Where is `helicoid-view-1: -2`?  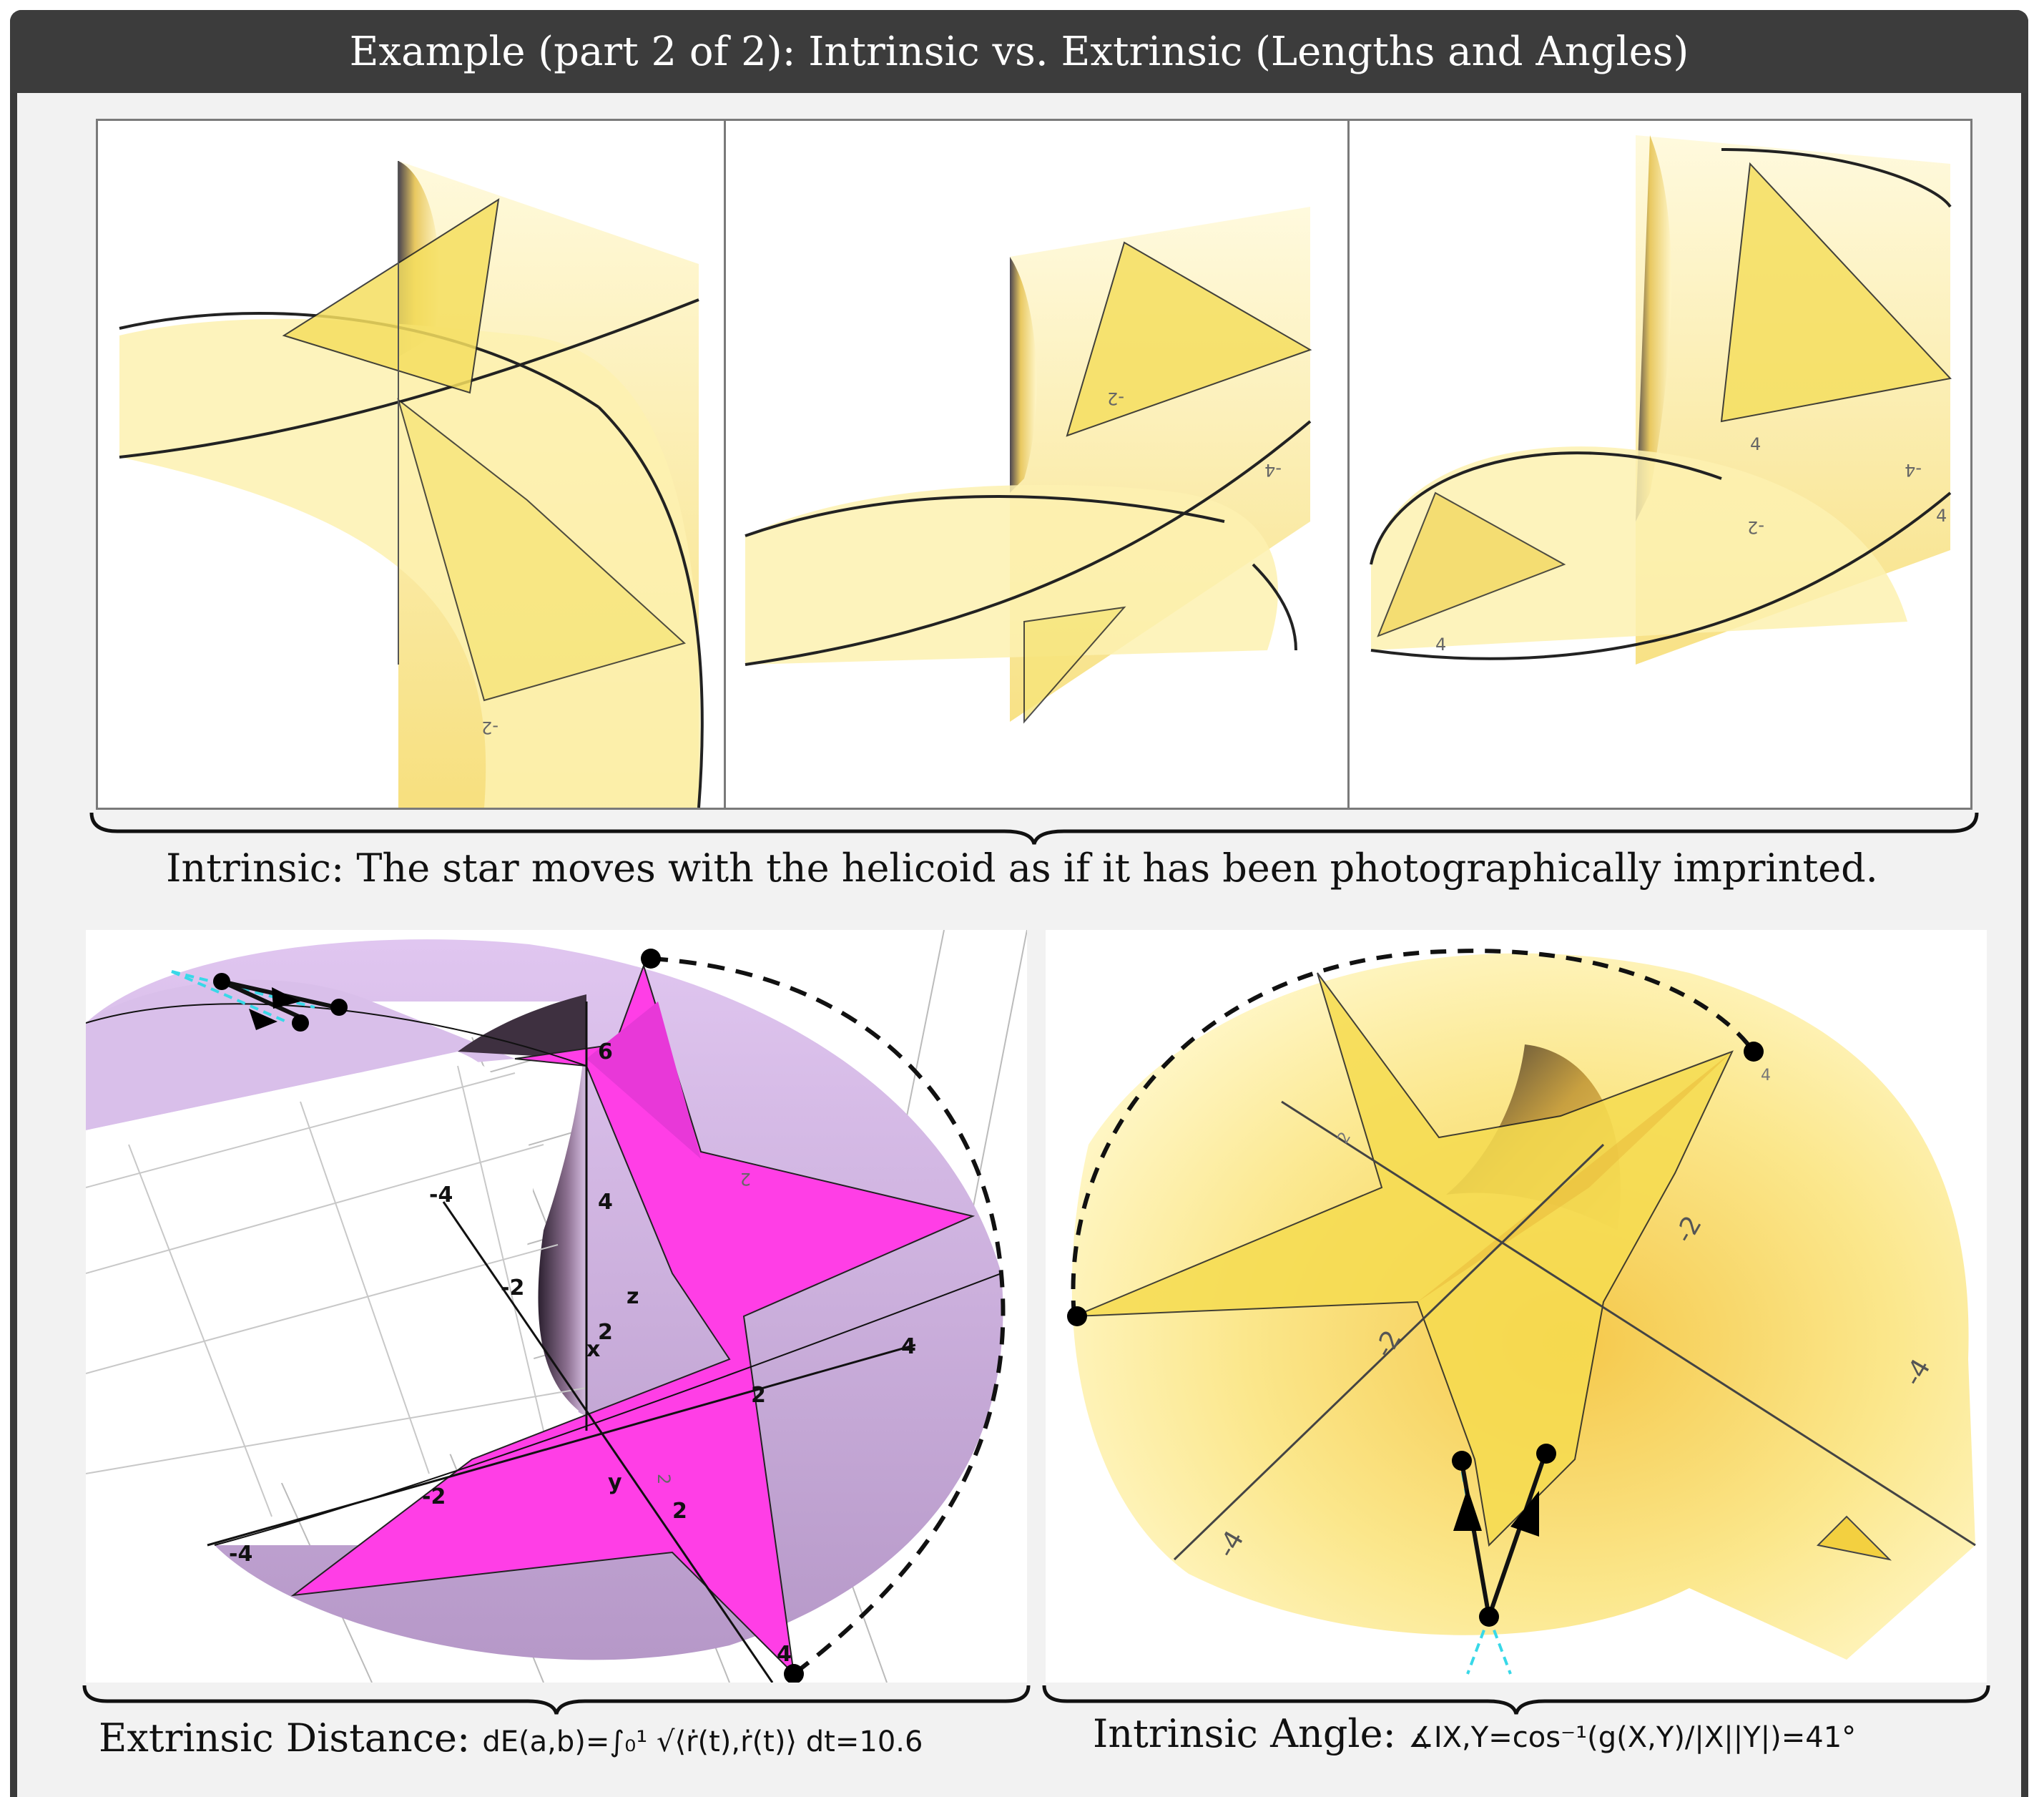
helicoid-view-1: -2 is located at coordinates (411, 484).